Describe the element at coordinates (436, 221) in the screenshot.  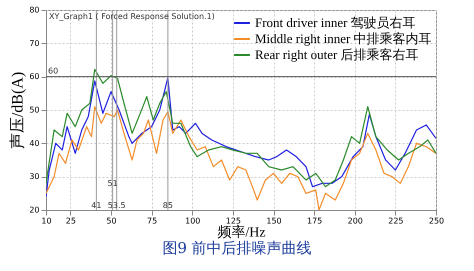
I see `x-tick-label: 250` at that location.